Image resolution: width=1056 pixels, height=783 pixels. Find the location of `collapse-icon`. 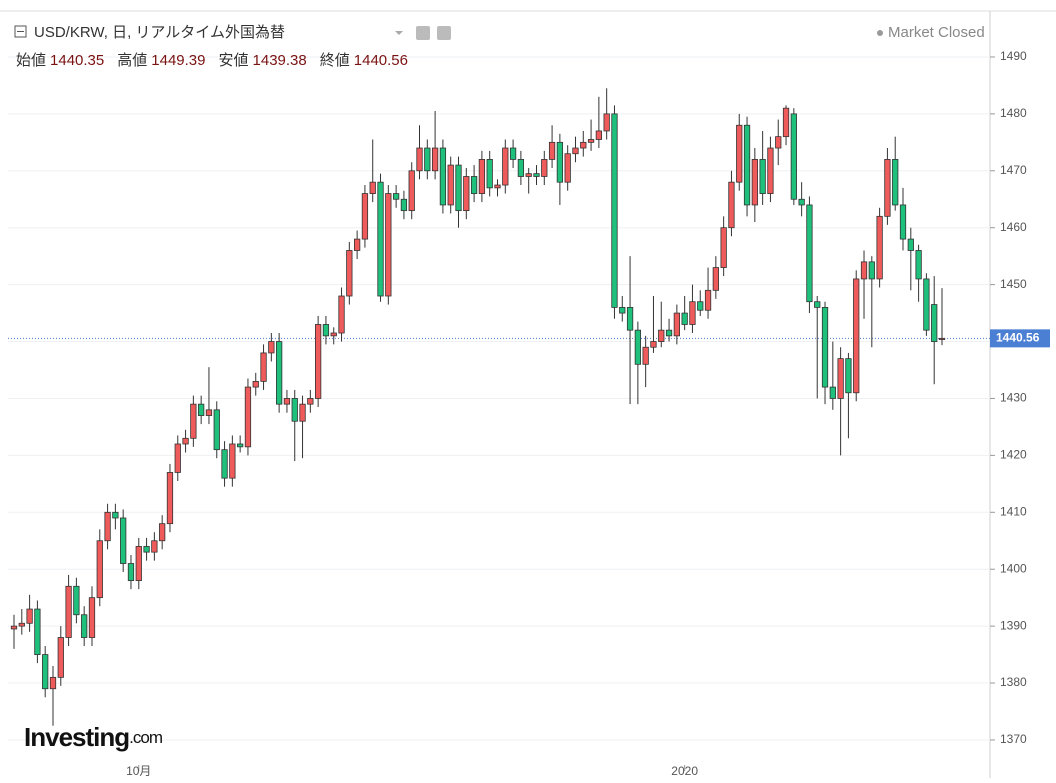

collapse-icon is located at coordinates (20, 31).